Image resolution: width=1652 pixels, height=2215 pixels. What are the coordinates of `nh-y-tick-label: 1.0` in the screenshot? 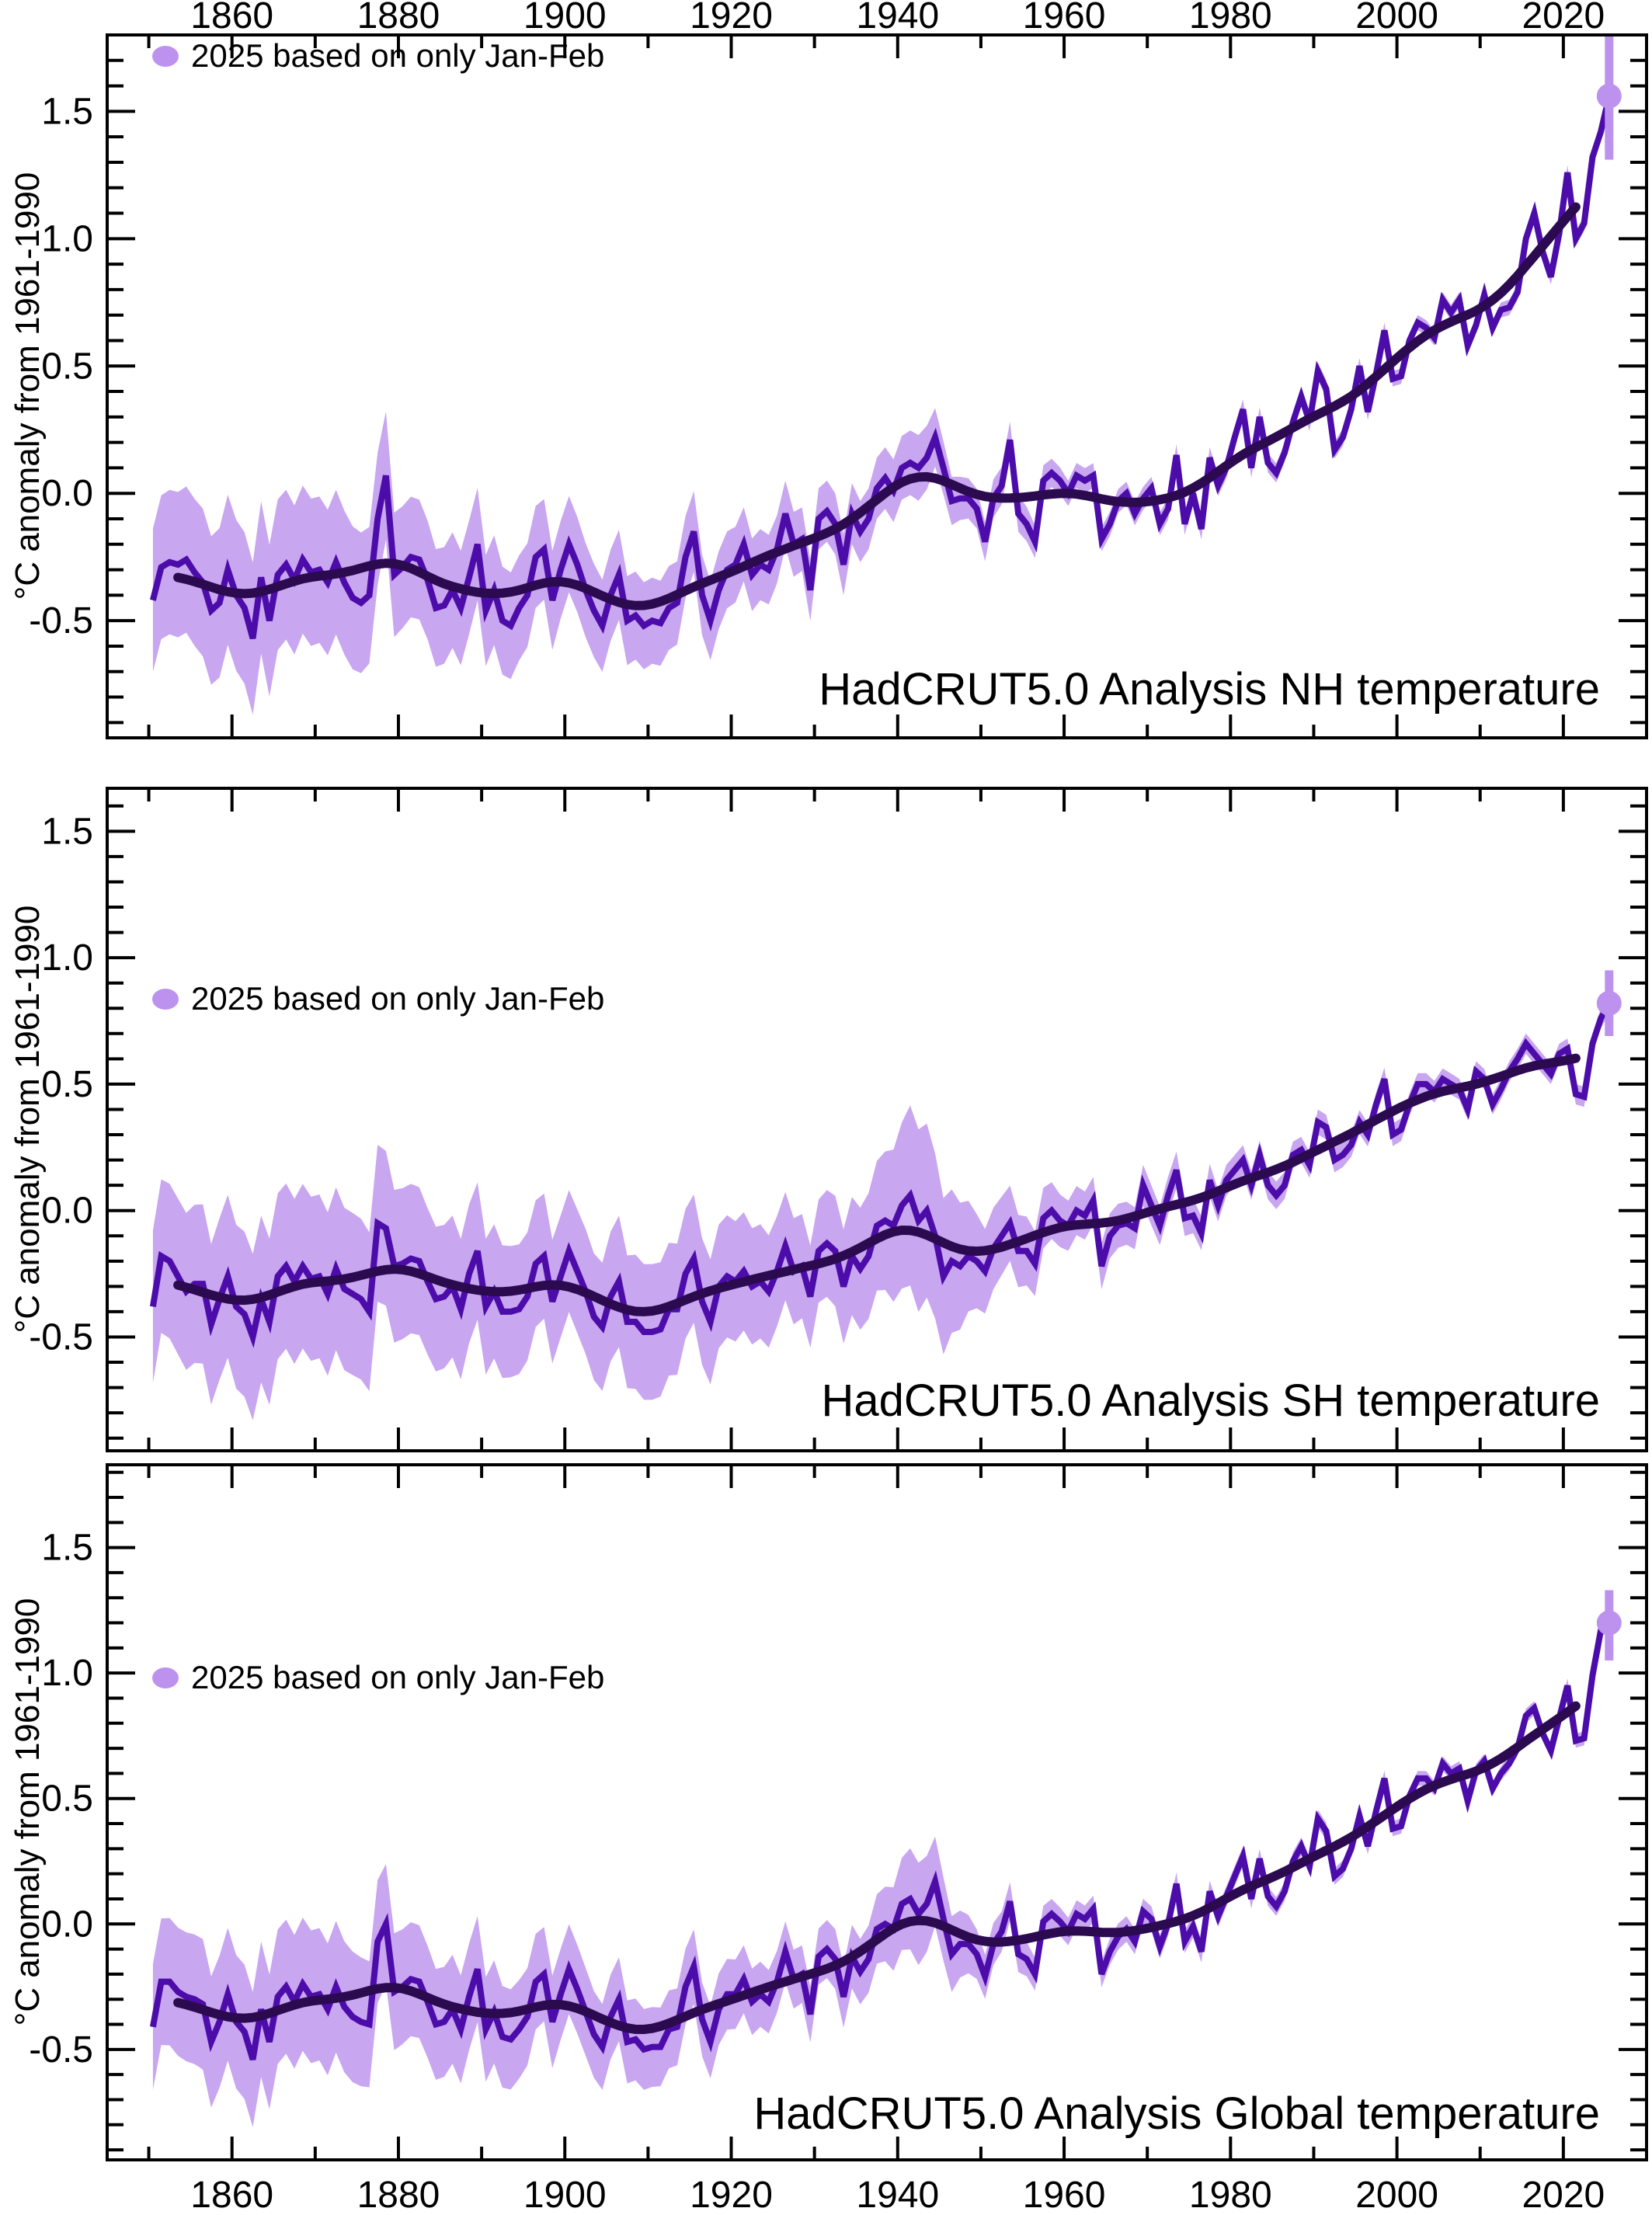 It's located at (67, 238).